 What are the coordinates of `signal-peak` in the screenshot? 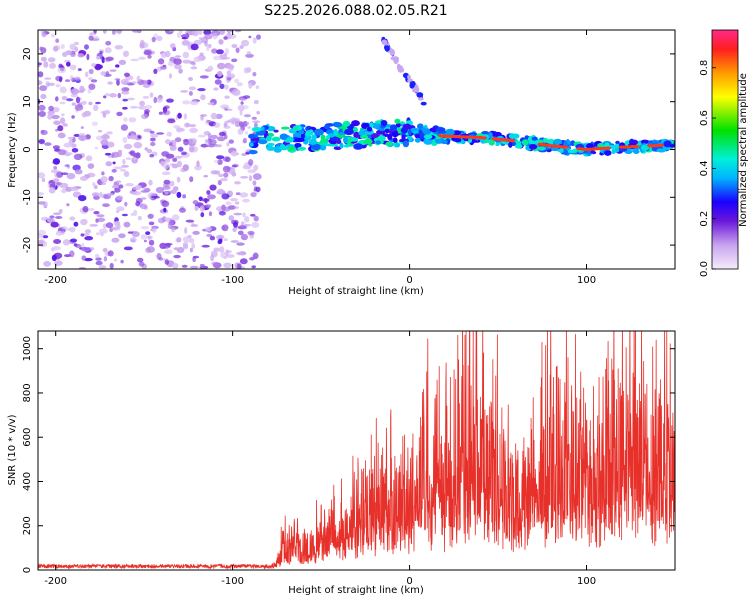 It's located at (607, 148).